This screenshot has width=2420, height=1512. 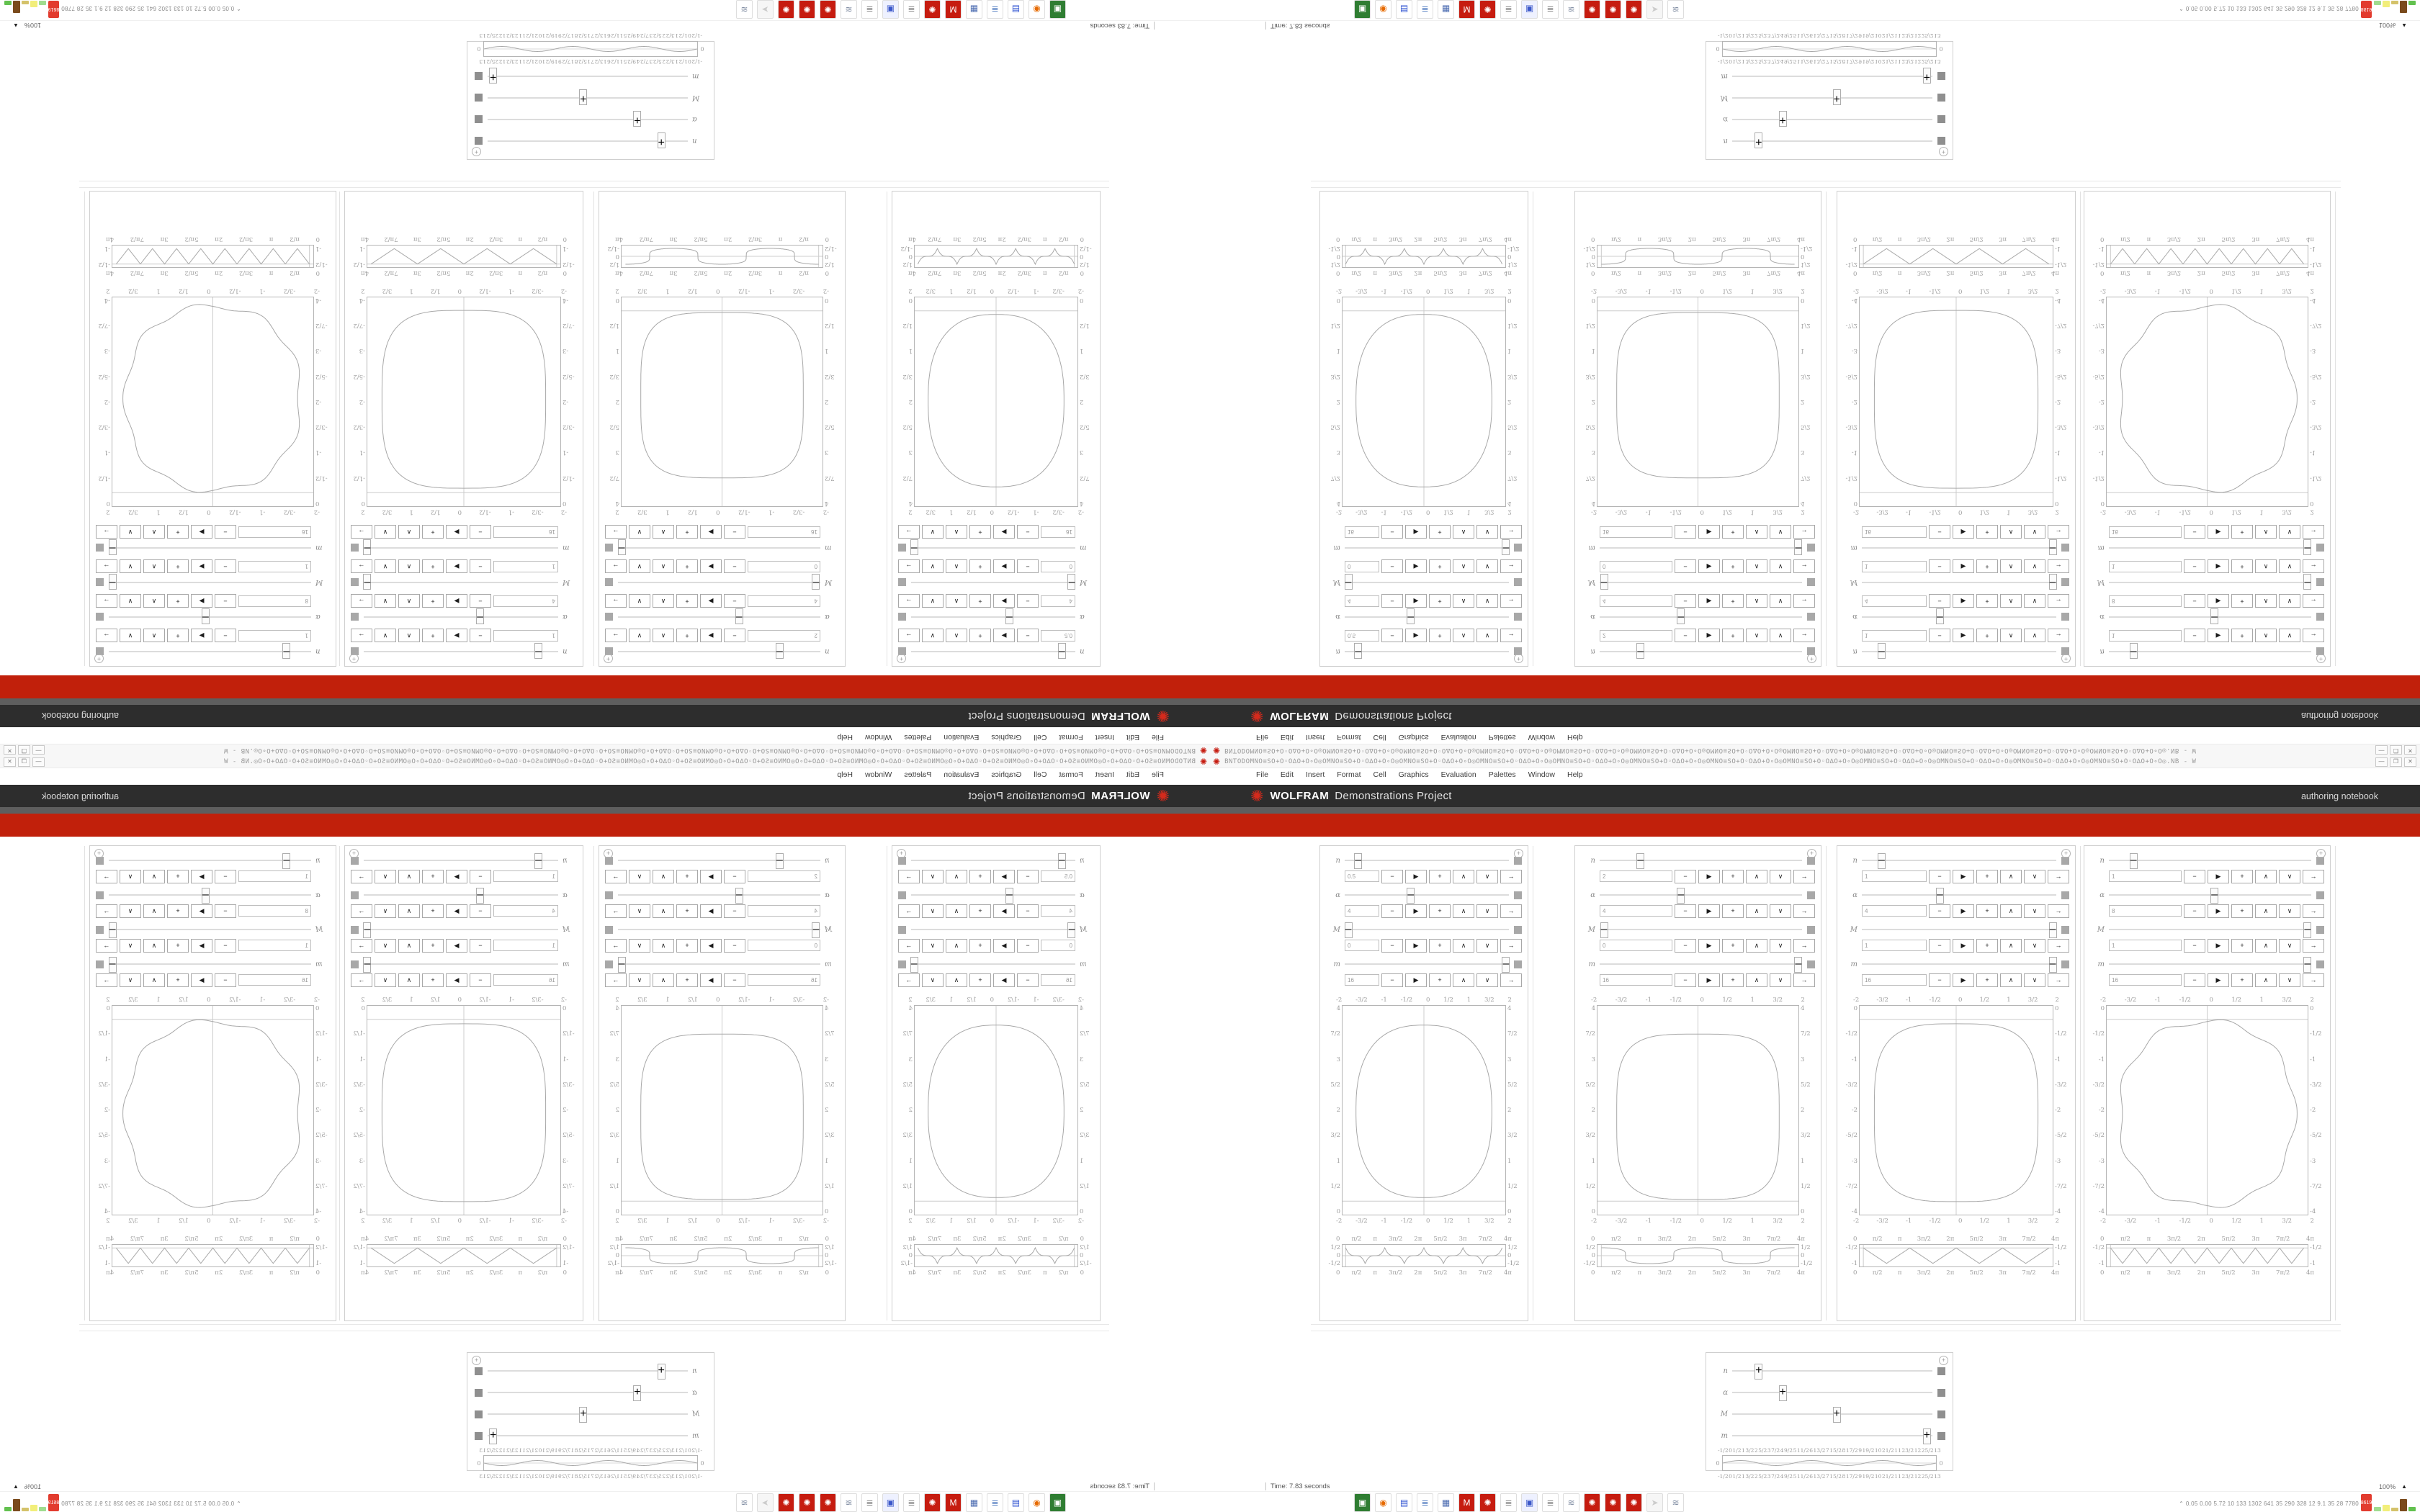 I want to click on menu-item: Help, so click(x=1575, y=774).